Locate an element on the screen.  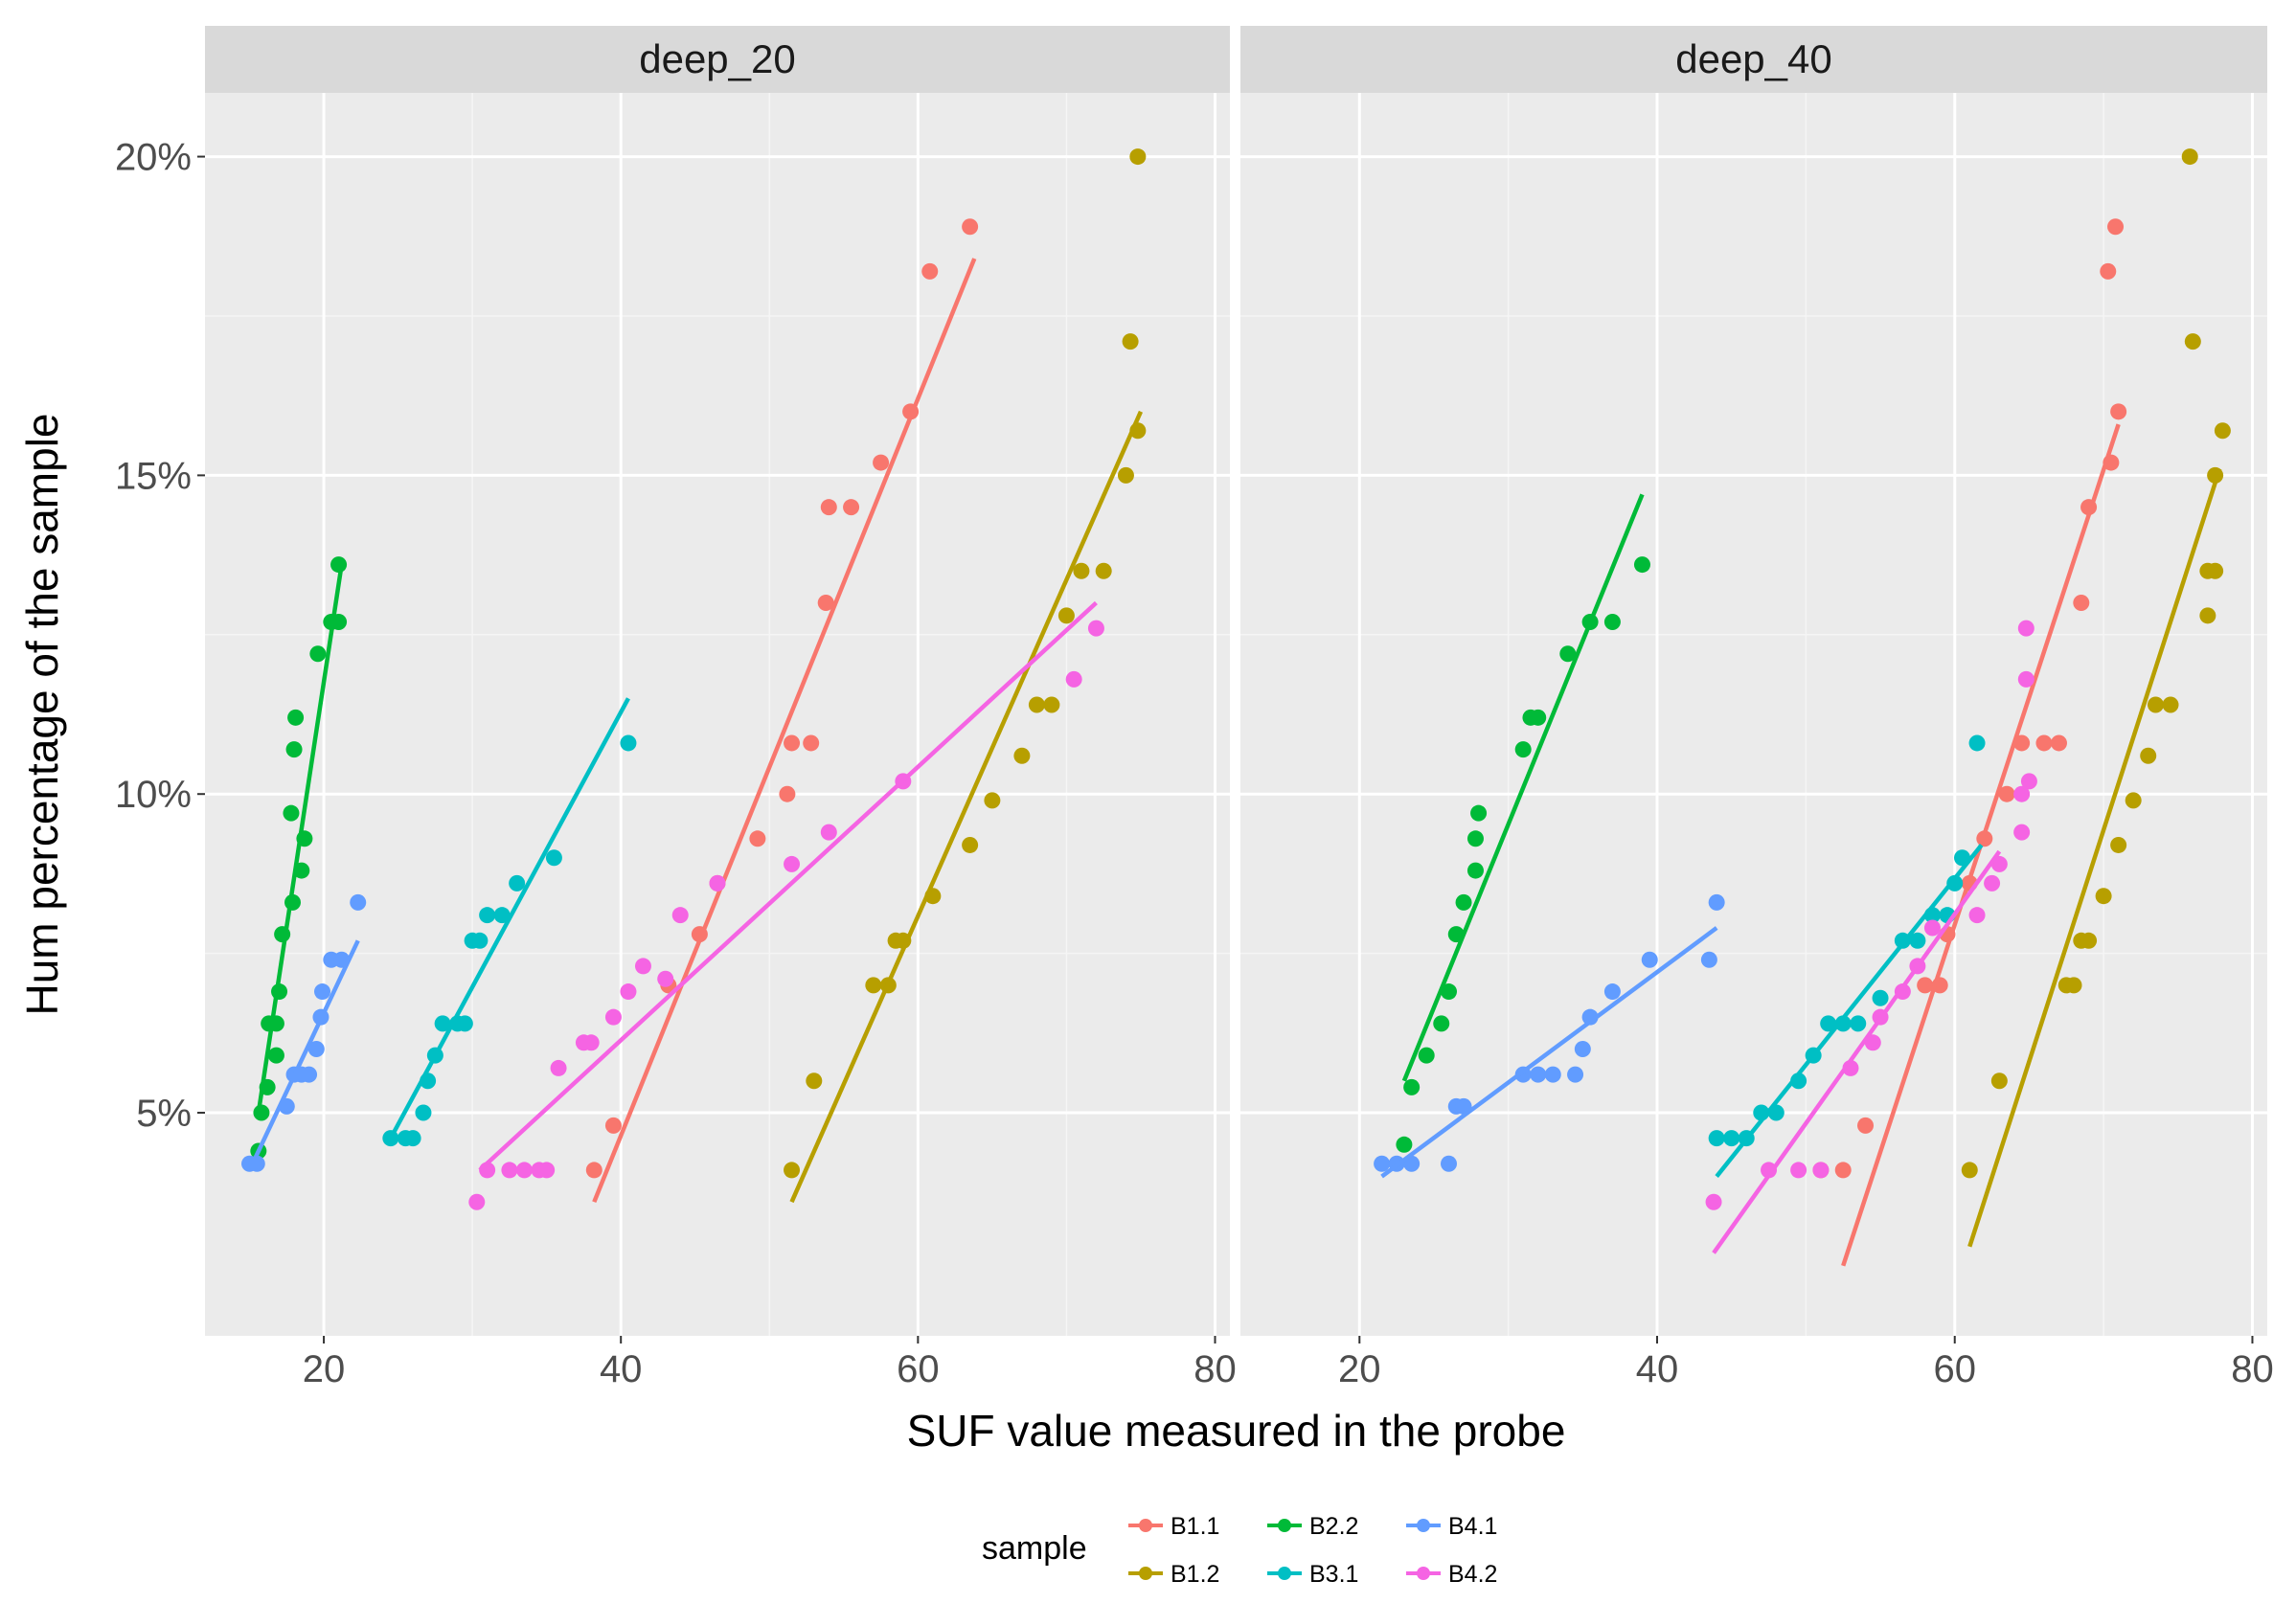
legend-label: B4.1 is located at coordinates (1472, 1526).